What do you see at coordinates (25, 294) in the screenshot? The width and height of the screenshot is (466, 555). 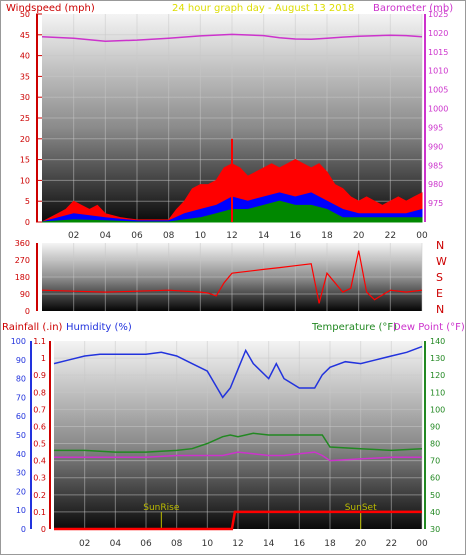 I see `dir-y-tick-label: 90` at bounding box center [25, 294].